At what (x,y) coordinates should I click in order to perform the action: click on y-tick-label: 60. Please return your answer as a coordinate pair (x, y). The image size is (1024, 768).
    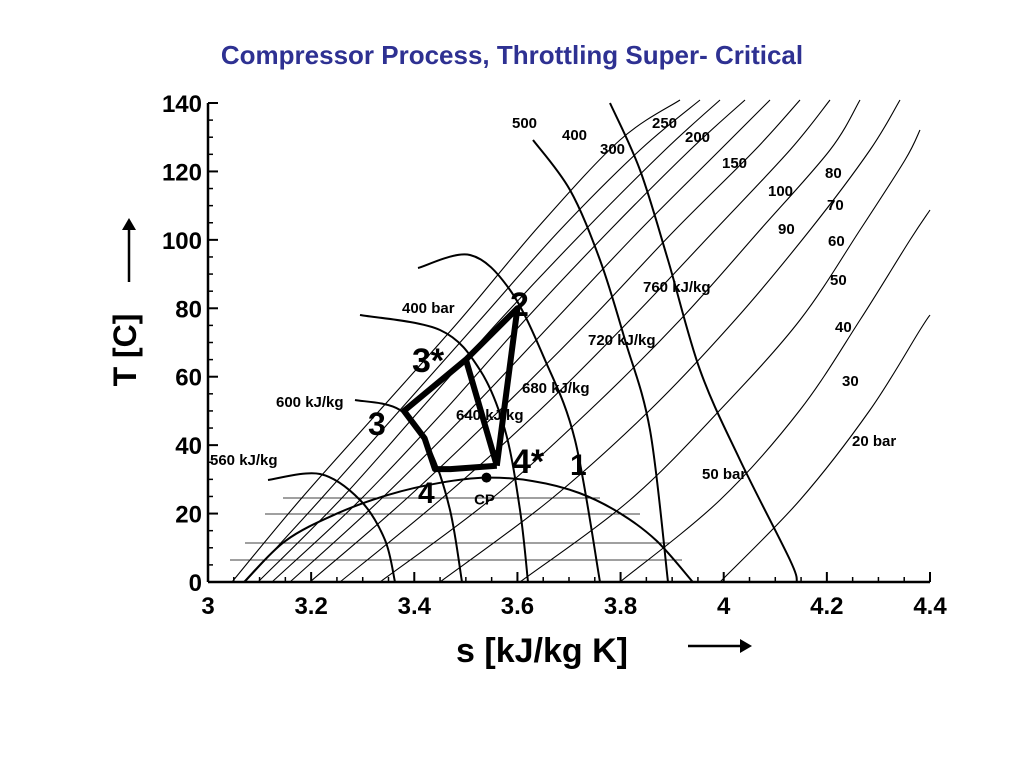
    Looking at the image, I should click on (188, 378).